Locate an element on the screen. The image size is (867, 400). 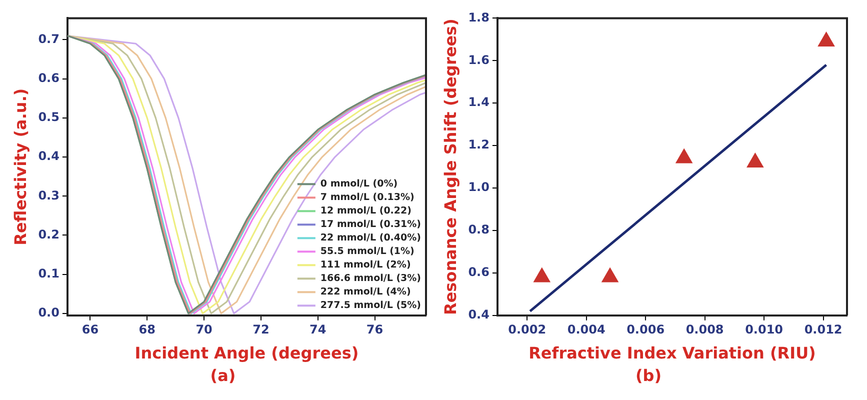
x-axis-title: Refractive Index Variation (RIU) is located at coordinates (672, 353).